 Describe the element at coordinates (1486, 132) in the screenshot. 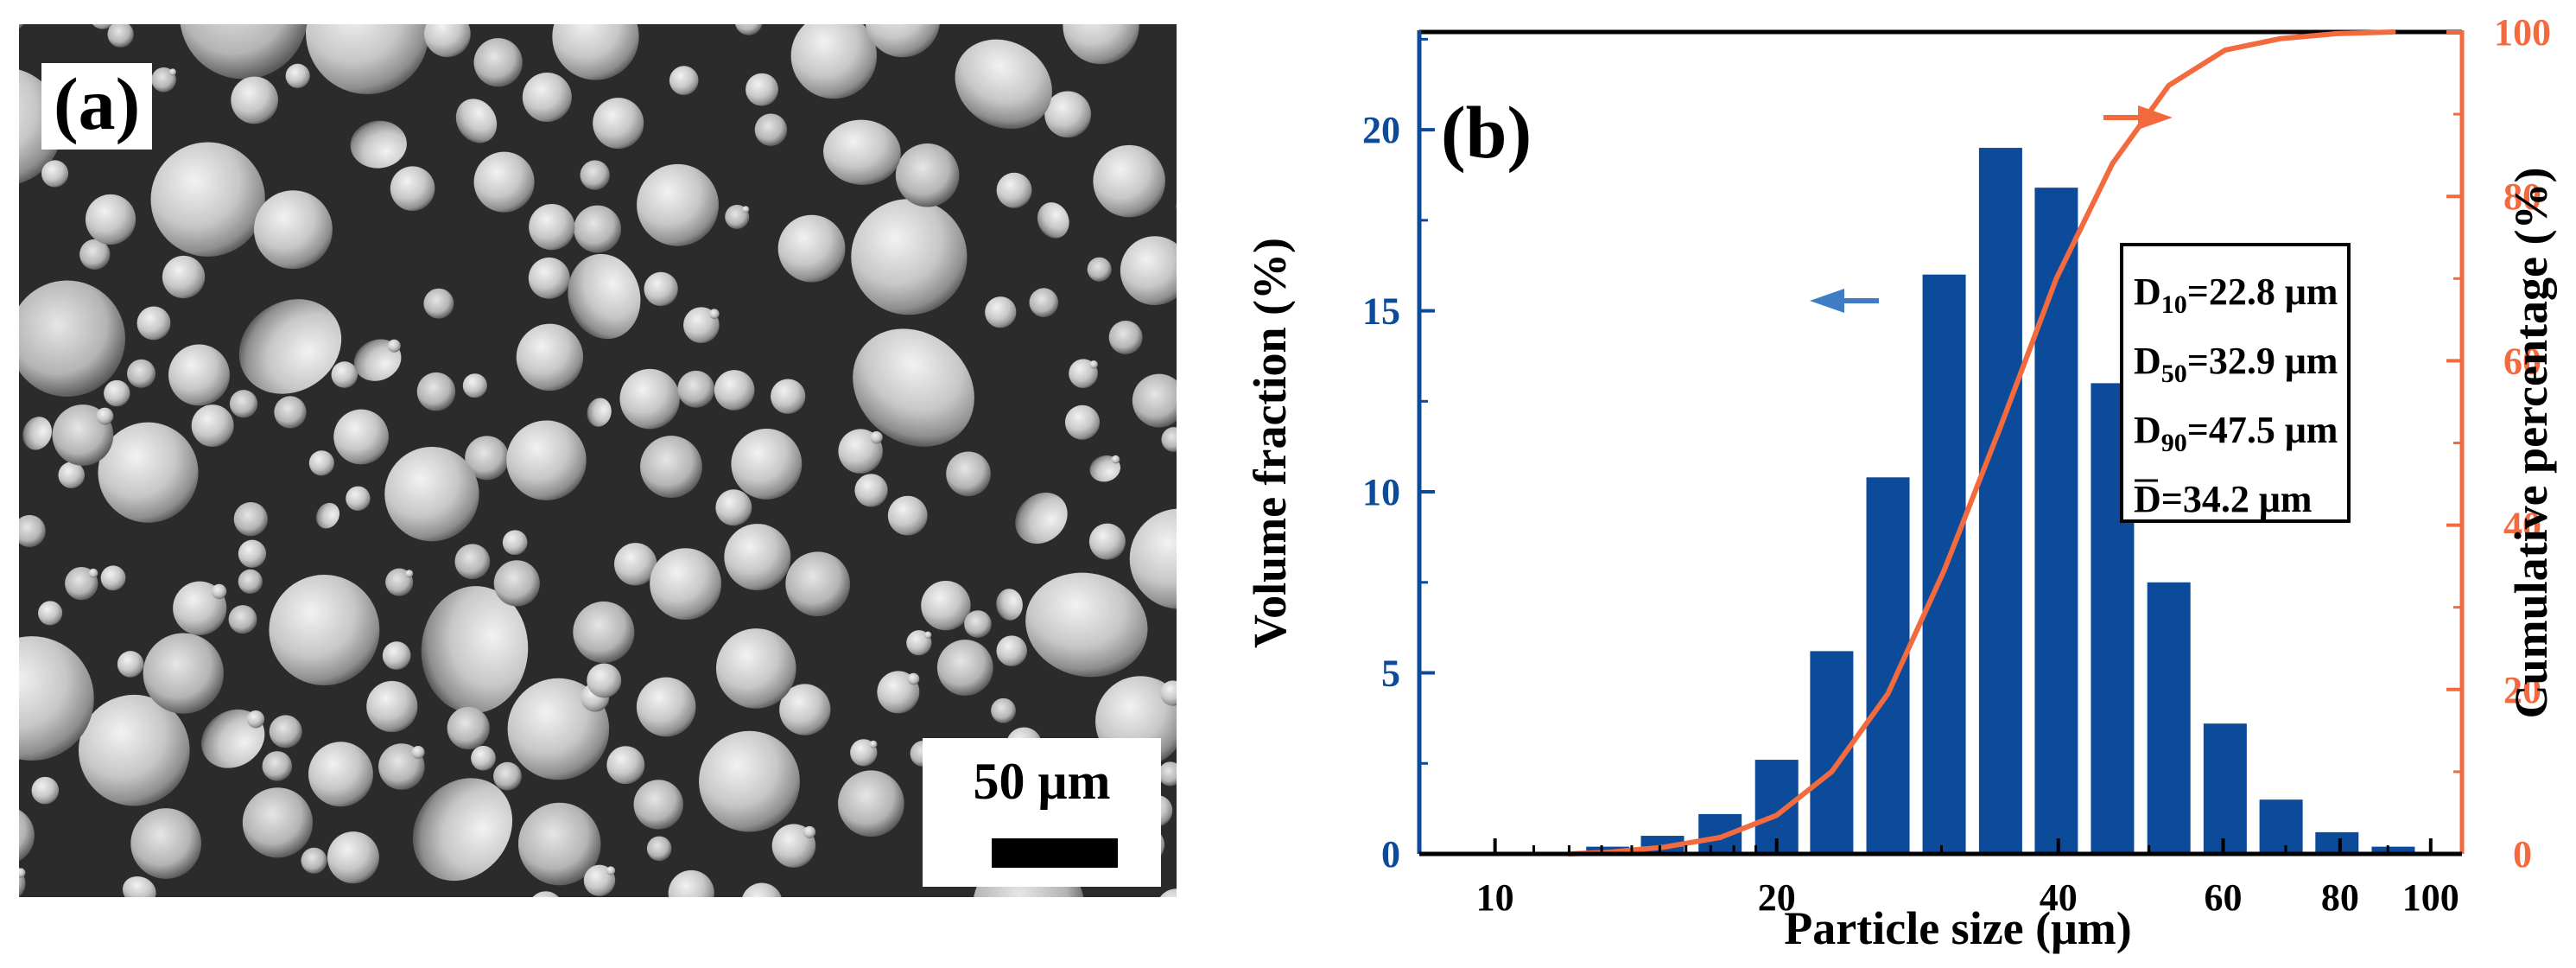

I see `panel-b-label: (b)` at that location.